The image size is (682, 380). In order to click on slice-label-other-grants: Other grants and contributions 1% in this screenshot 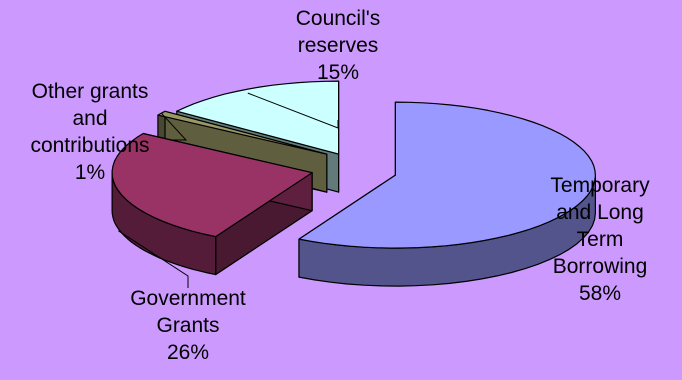, I will do `click(90, 132)`.